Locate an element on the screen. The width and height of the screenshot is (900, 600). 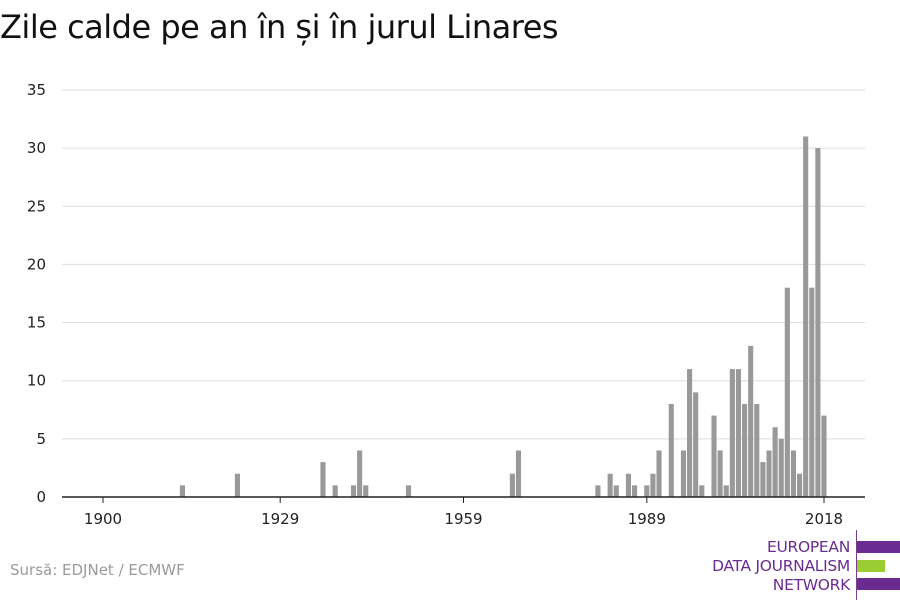
y-tick-label: 5 is located at coordinates (41, 439).